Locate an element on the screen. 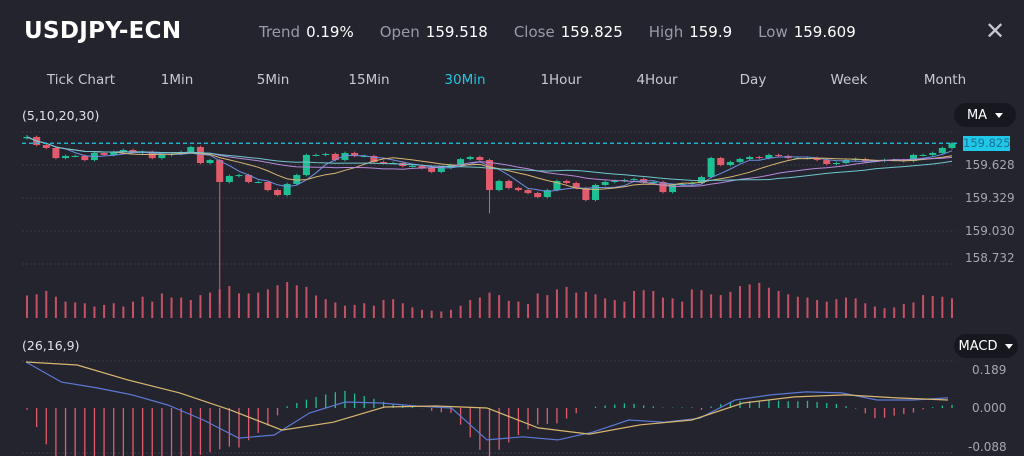 This screenshot has width=1024, height=456. tab-5min: 5Min is located at coordinates (273, 80).